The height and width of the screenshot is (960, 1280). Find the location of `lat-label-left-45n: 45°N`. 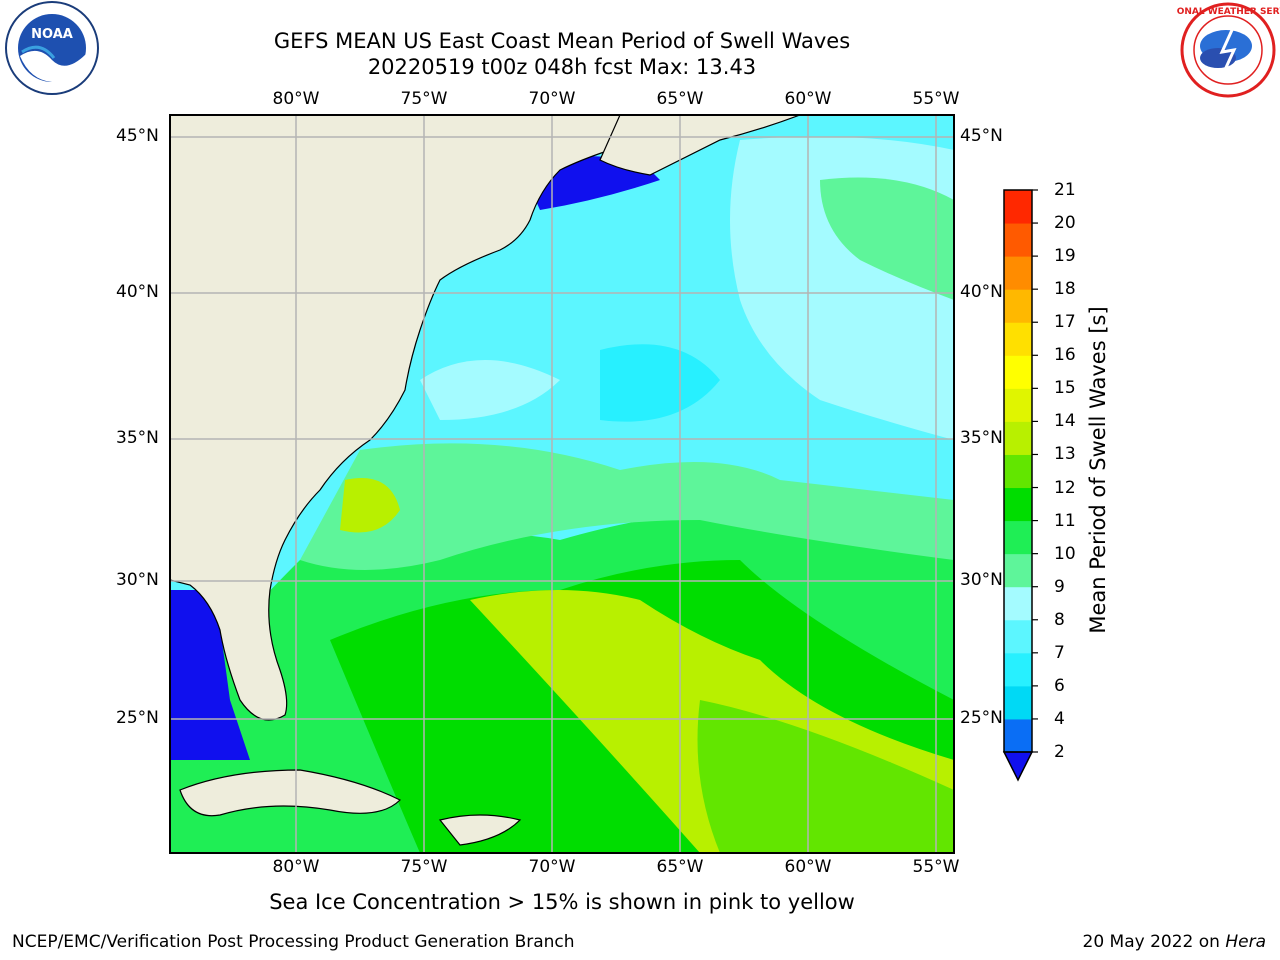

lat-label-left-45n: 45°N is located at coordinates (137, 136).